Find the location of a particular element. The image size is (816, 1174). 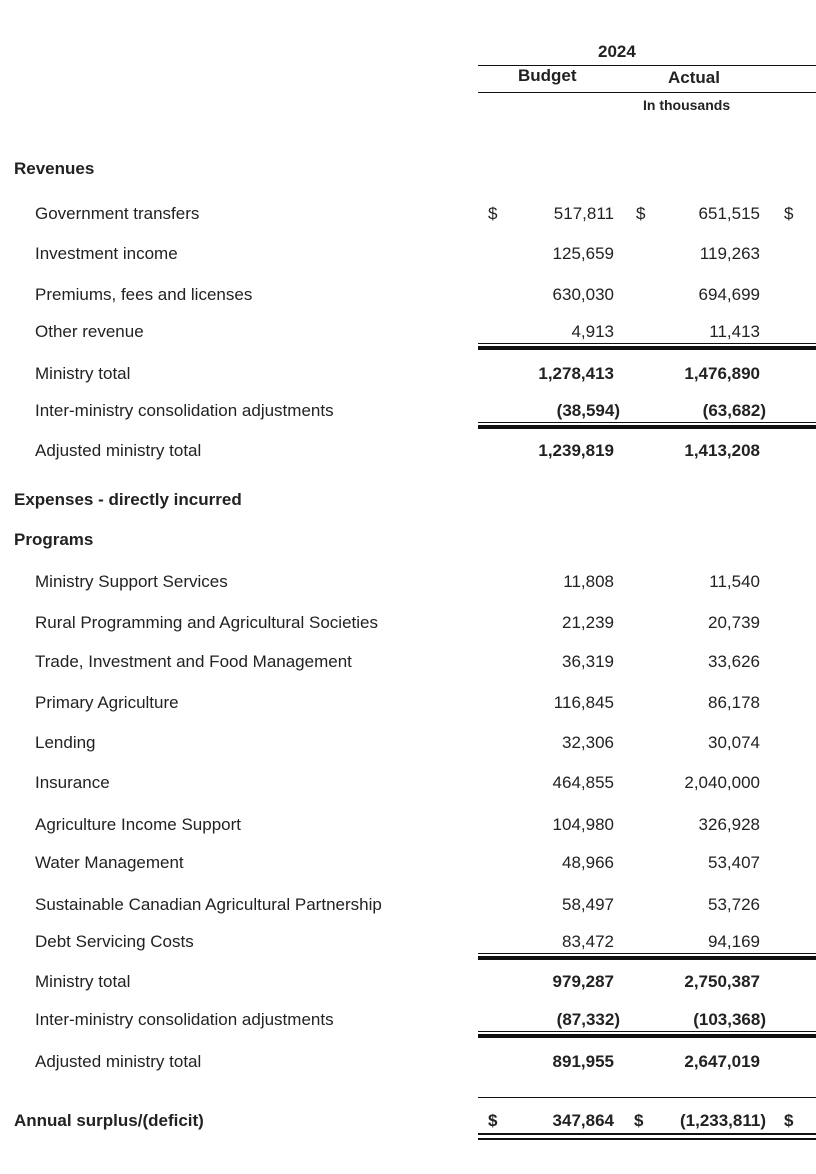

actual-value: (63,682) is located at coordinates (734, 410).